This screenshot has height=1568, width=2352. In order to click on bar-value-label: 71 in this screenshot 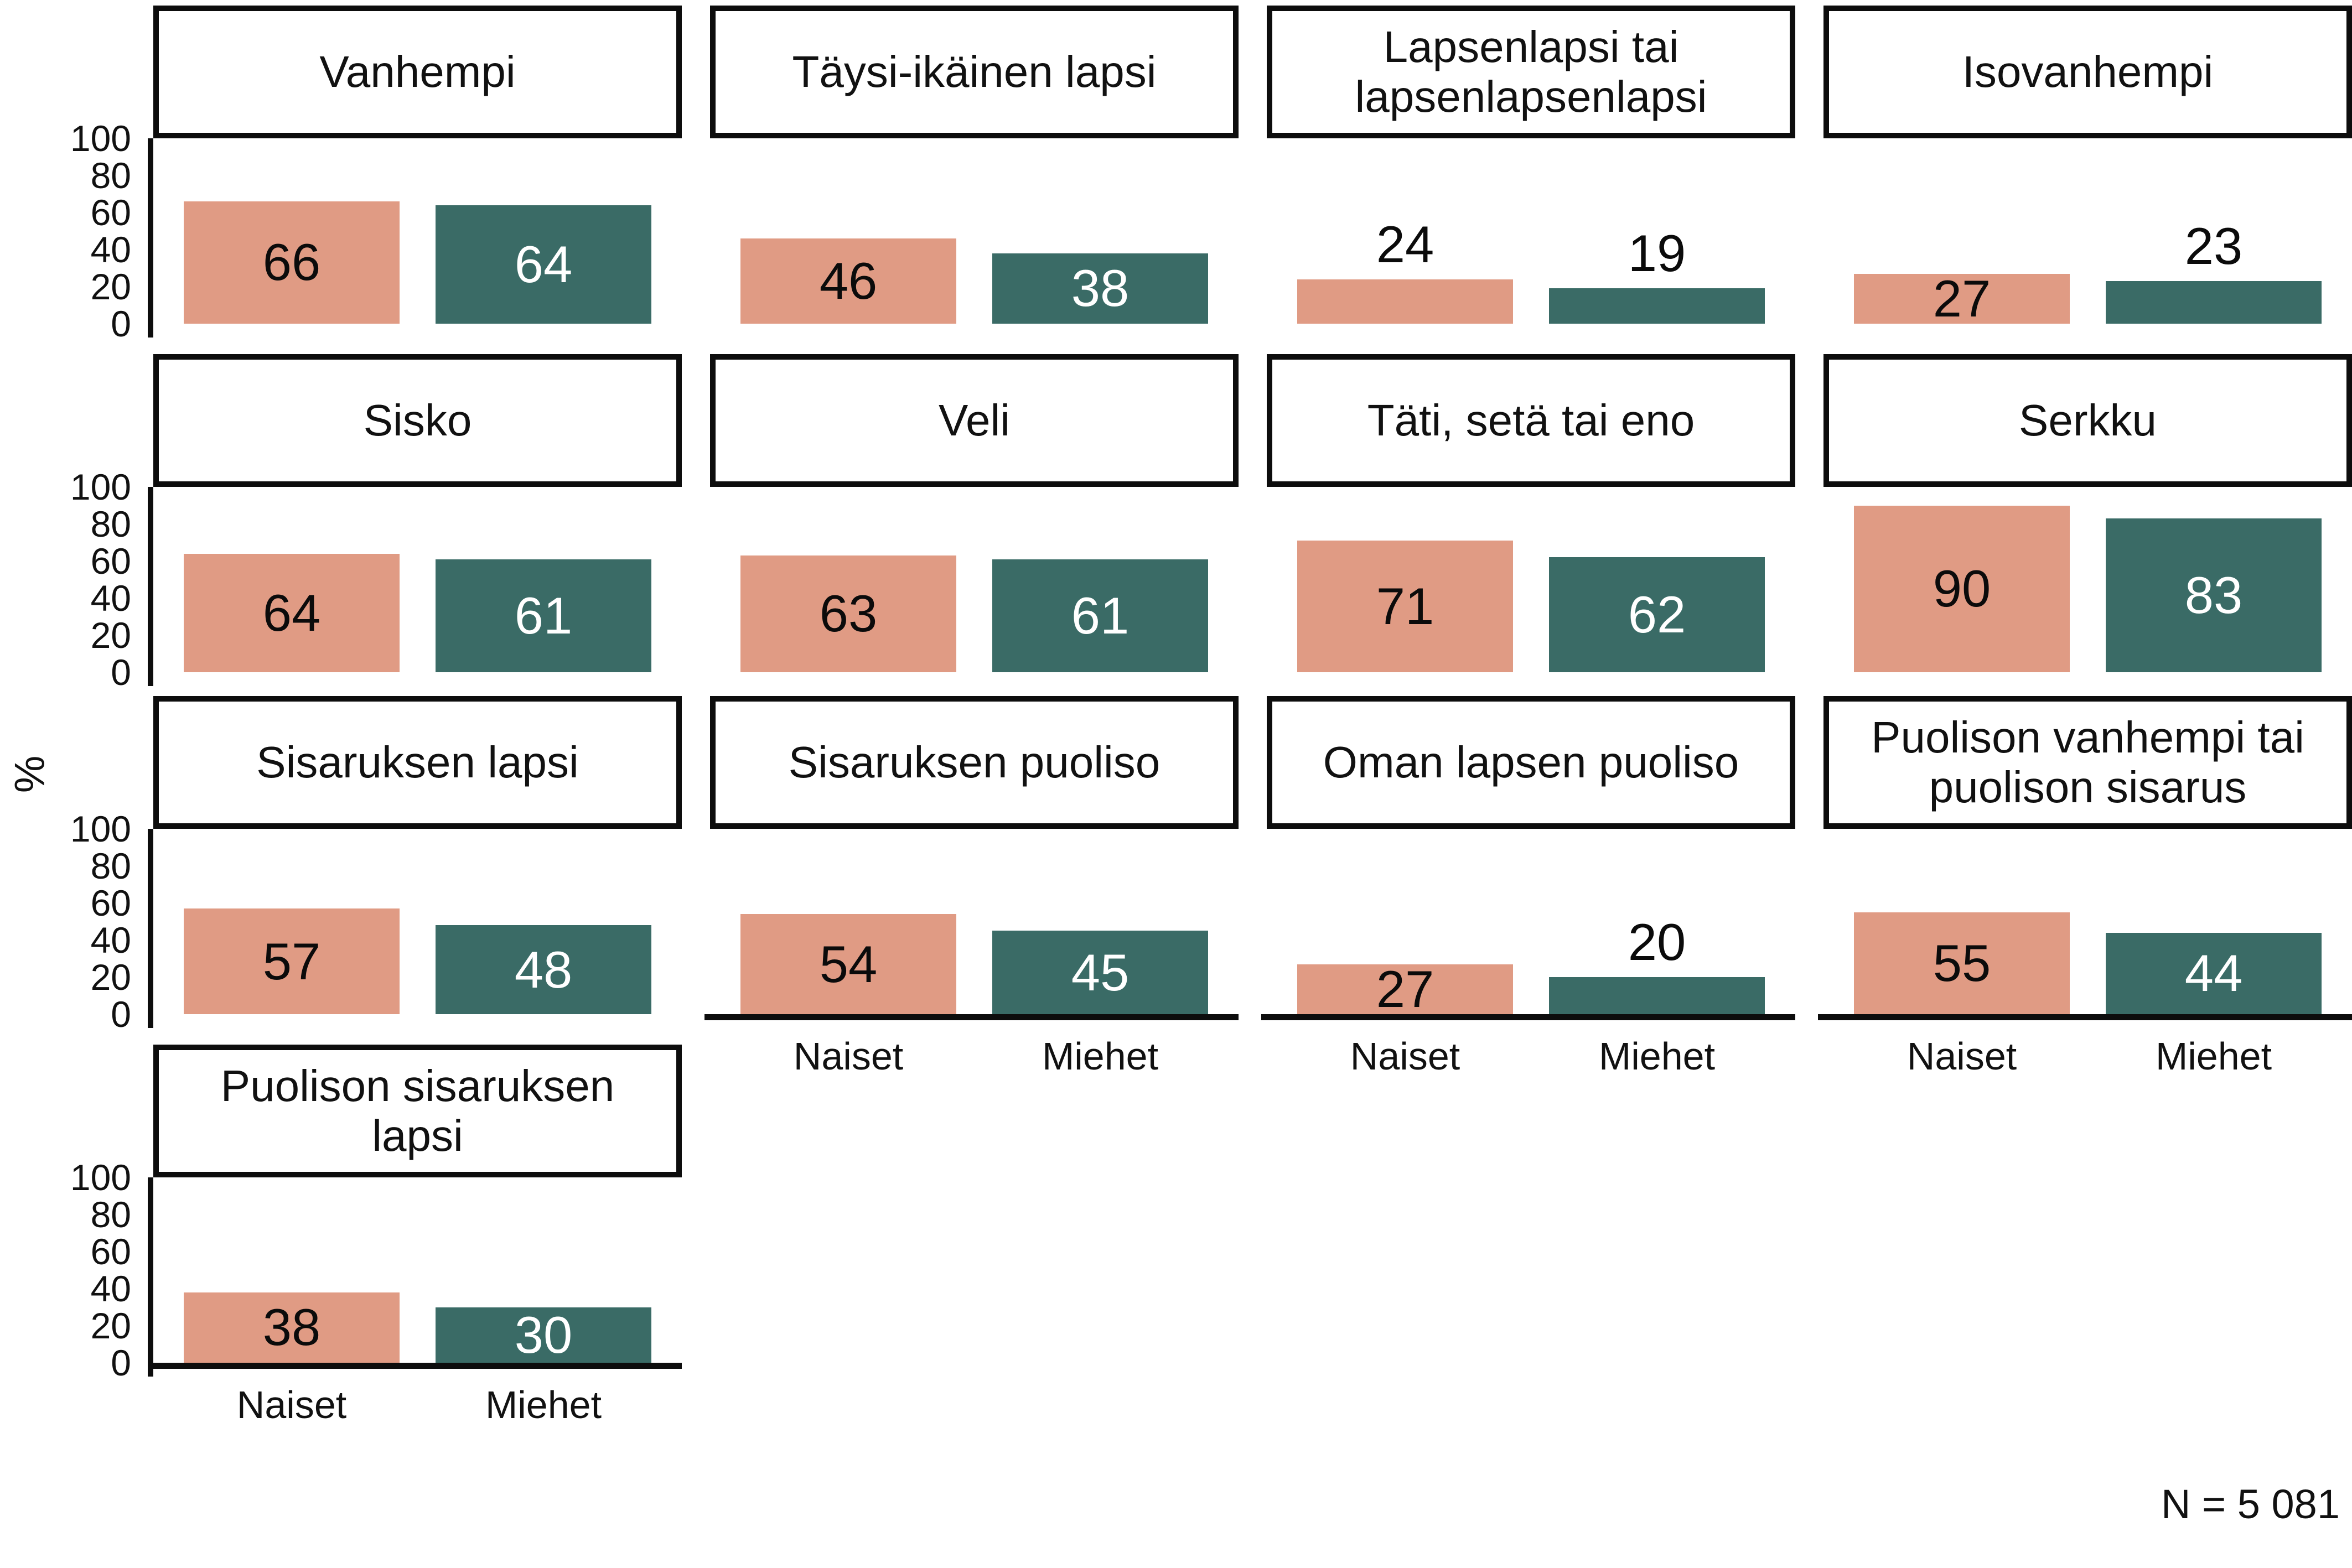, I will do `click(1405, 607)`.